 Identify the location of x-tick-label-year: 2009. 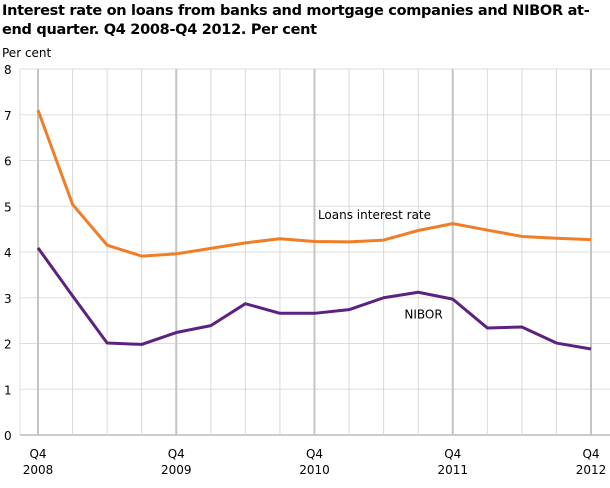
(176, 470).